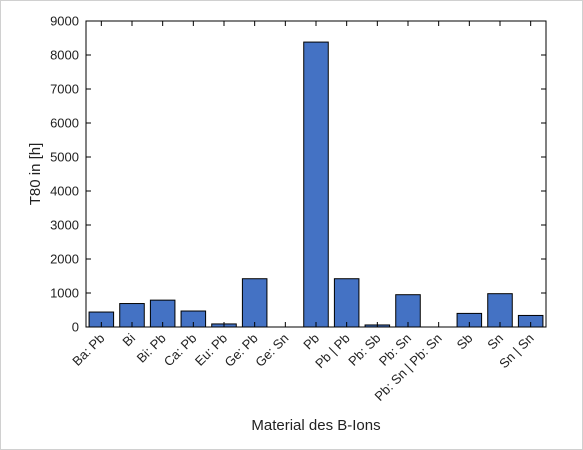 The height and width of the screenshot is (450, 583). Describe the element at coordinates (315, 425) in the screenshot. I see `x-axis-label: Material des B-Ions` at that location.